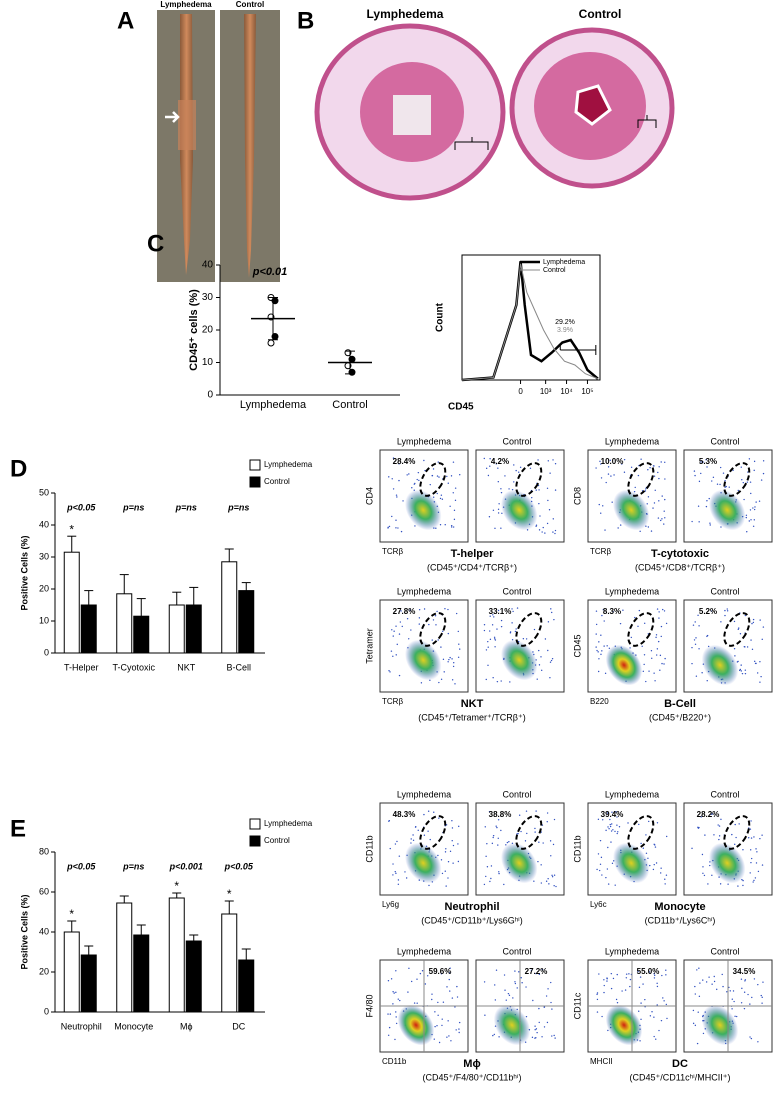 Image resolution: width=774 pixels, height=1093 pixels. I want to click on group-title: T-cytotoxic, so click(680, 554).